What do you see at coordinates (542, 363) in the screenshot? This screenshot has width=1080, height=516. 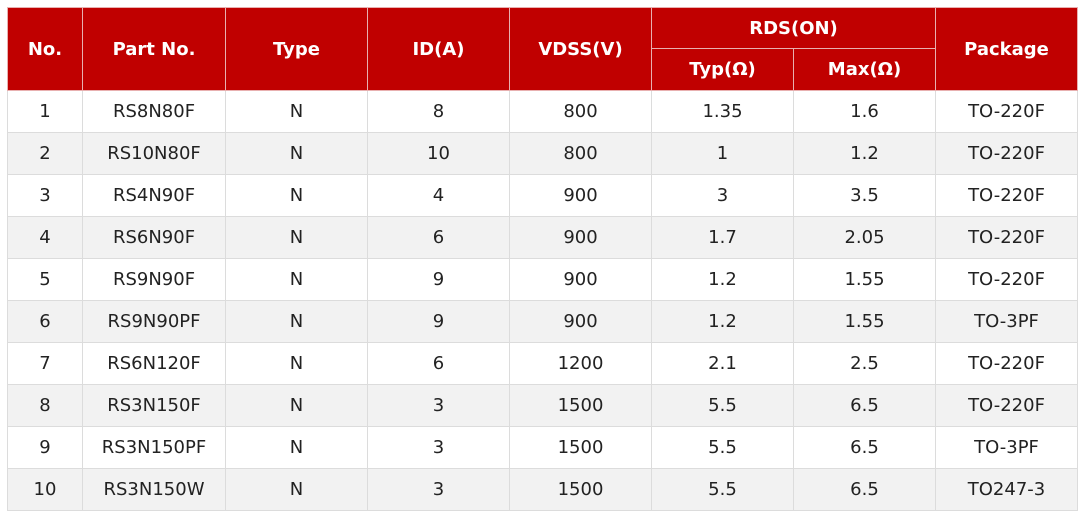 I see `table-row: 7 RS6N120F N 6 1200 2.1 2.5 TO-220F` at bounding box center [542, 363].